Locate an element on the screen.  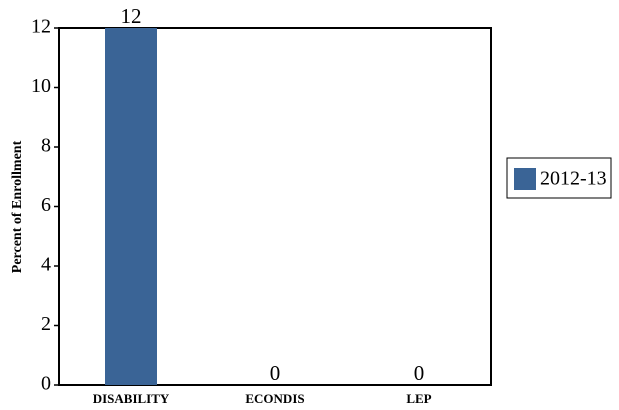
y-tick-label: 0 is located at coordinates (46, 384).